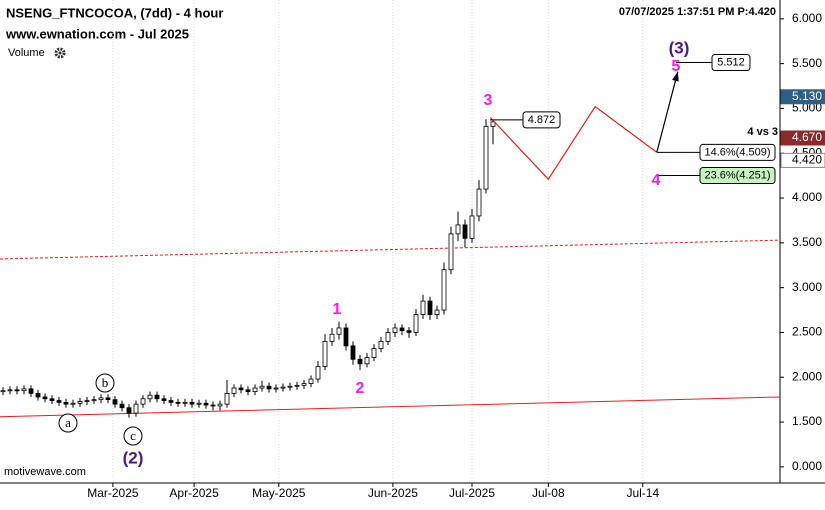  What do you see at coordinates (807, 63) in the screenshot?
I see `y-tick-label: 5.500` at bounding box center [807, 63].